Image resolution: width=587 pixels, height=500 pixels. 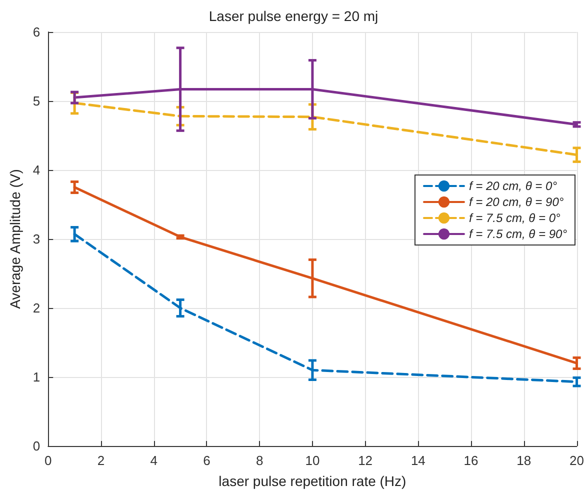 I want to click on y-tick-label: 5, so click(x=36, y=101).